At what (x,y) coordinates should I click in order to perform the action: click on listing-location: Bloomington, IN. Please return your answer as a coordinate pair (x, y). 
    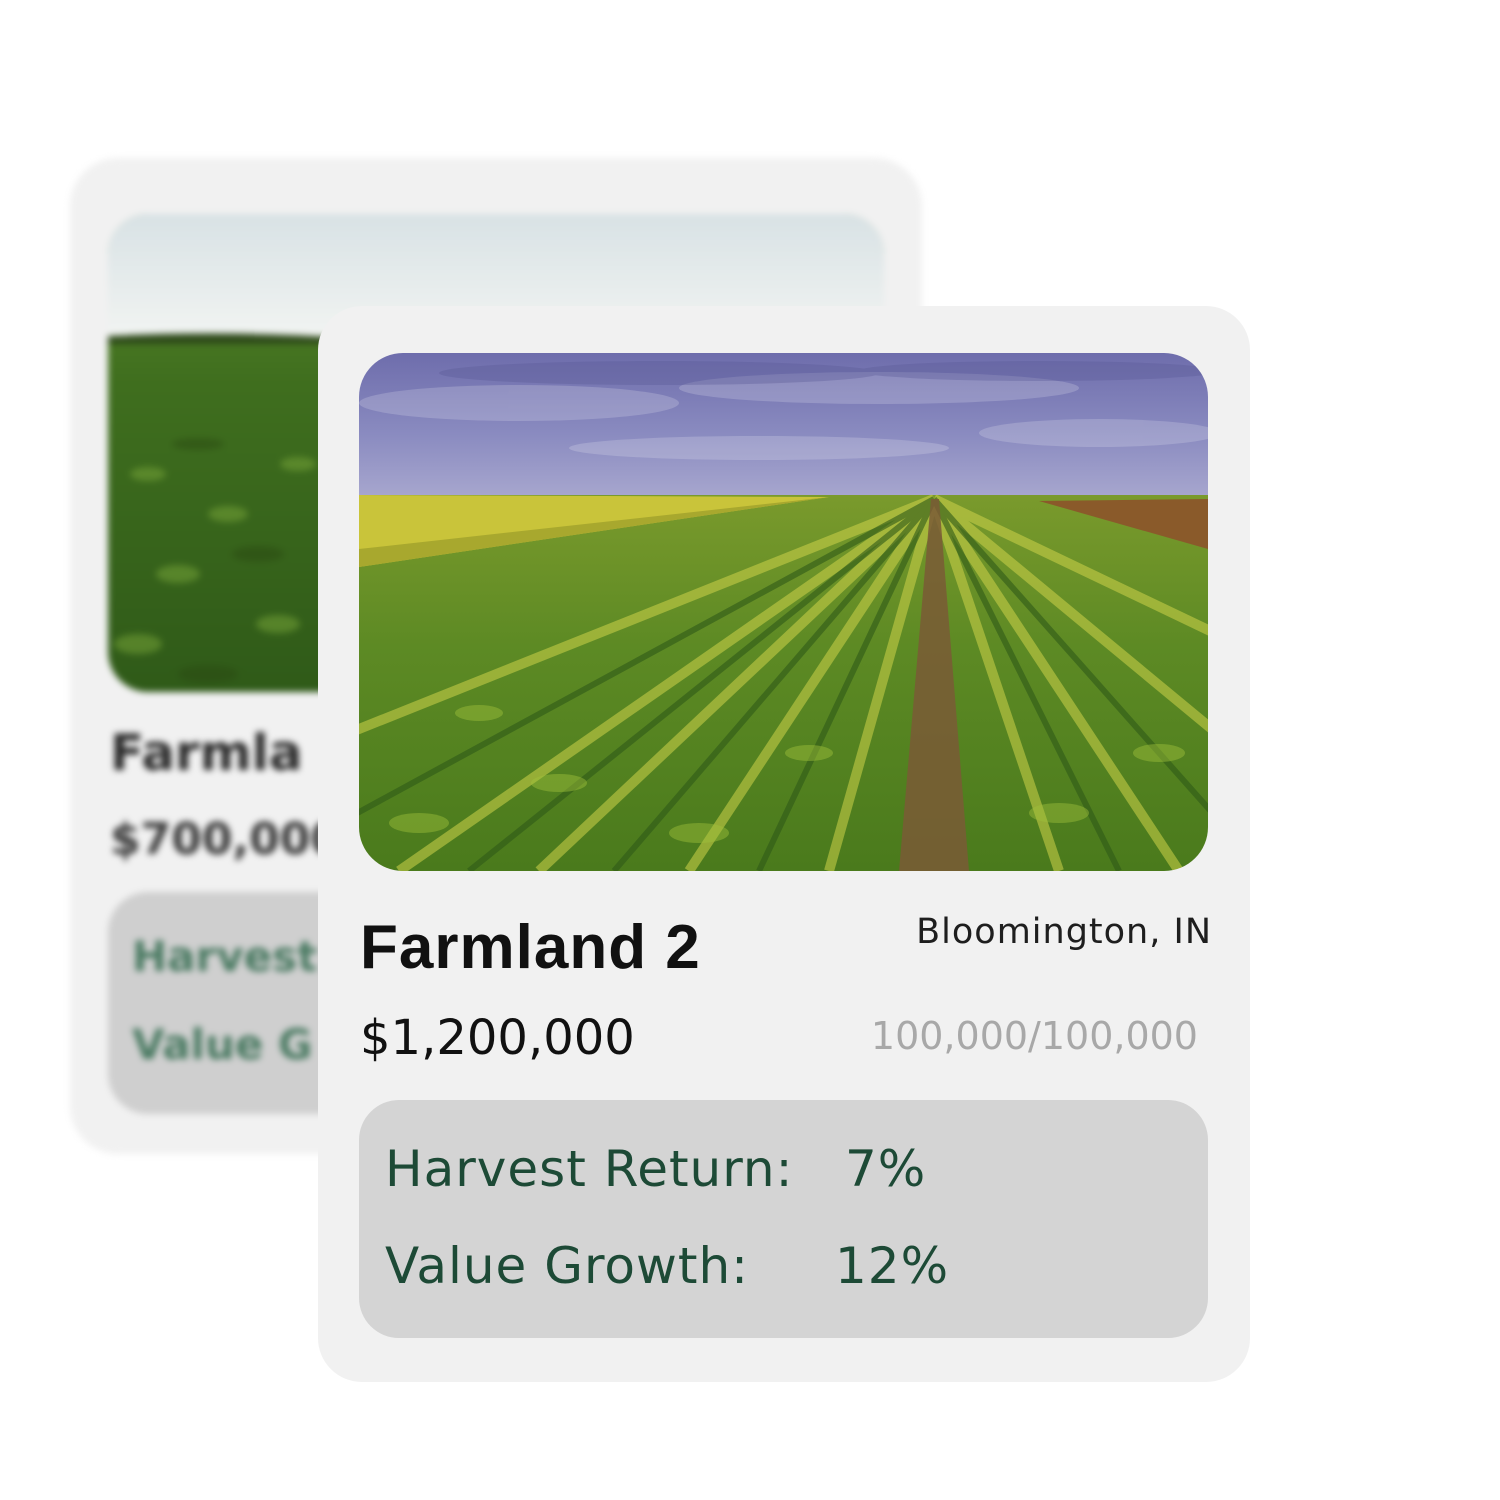
    Looking at the image, I should click on (1064, 932).